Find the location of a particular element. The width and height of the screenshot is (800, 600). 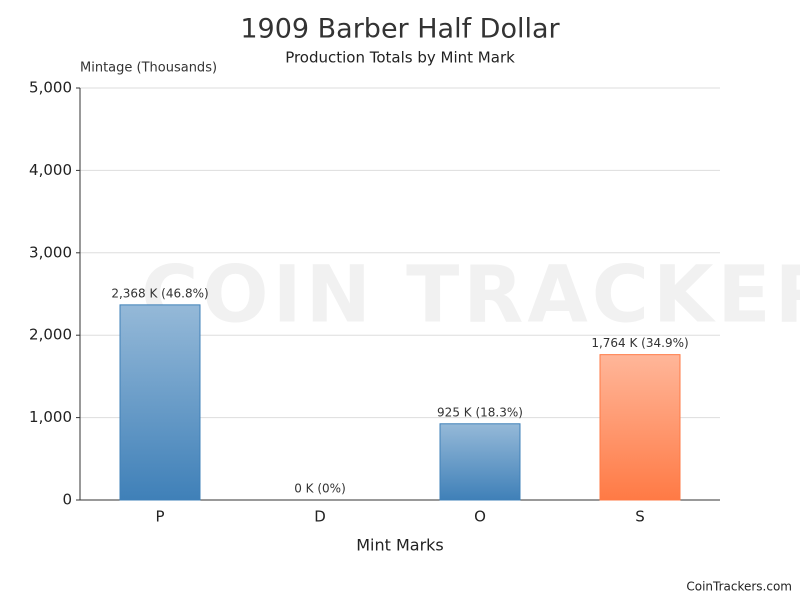

x-tick-label: P is located at coordinates (159, 517).